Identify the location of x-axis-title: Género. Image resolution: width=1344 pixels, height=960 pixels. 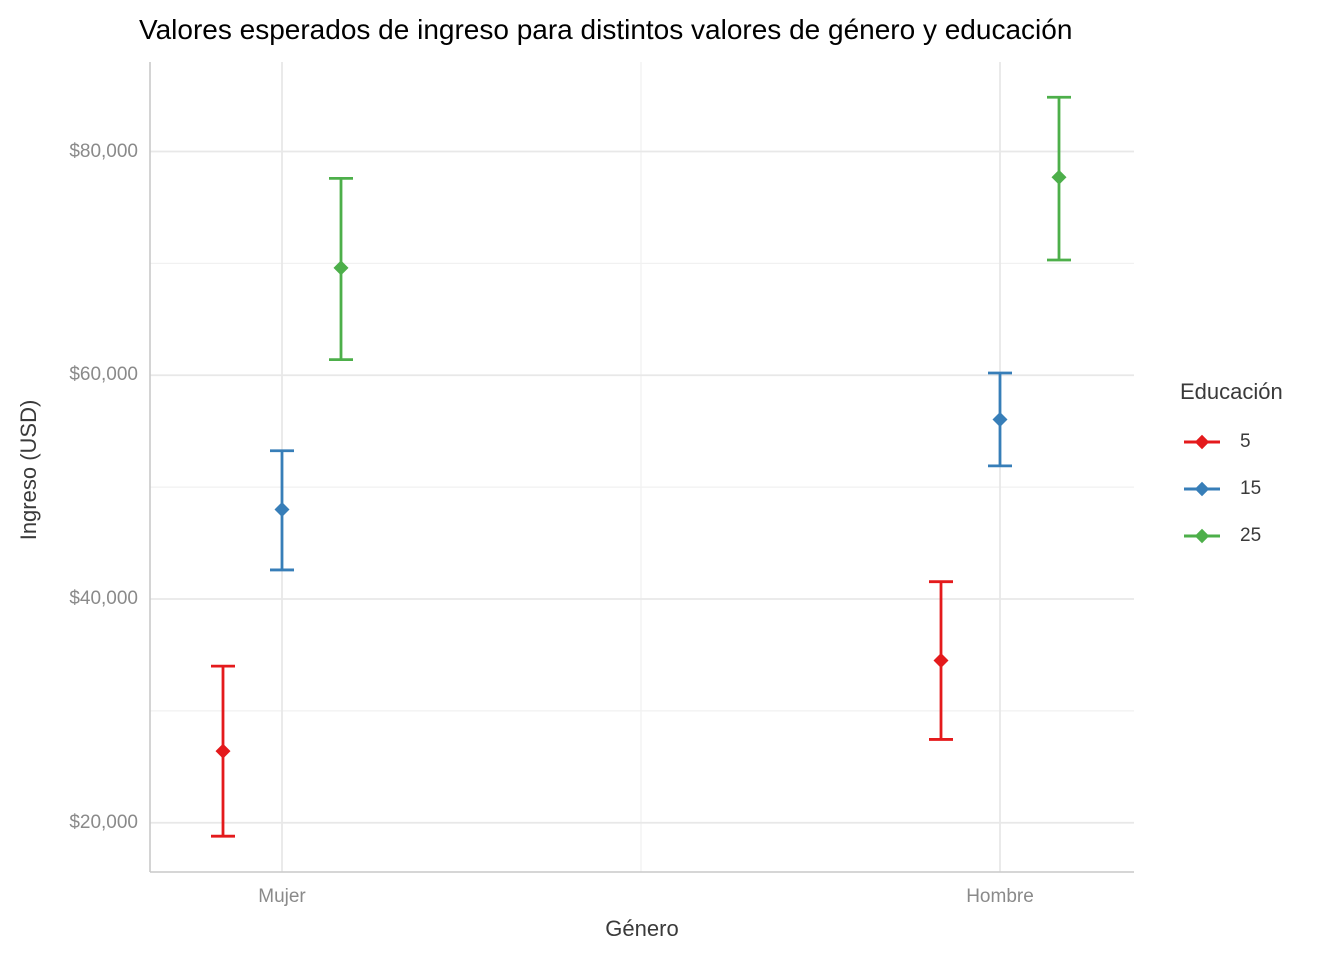
(642, 928).